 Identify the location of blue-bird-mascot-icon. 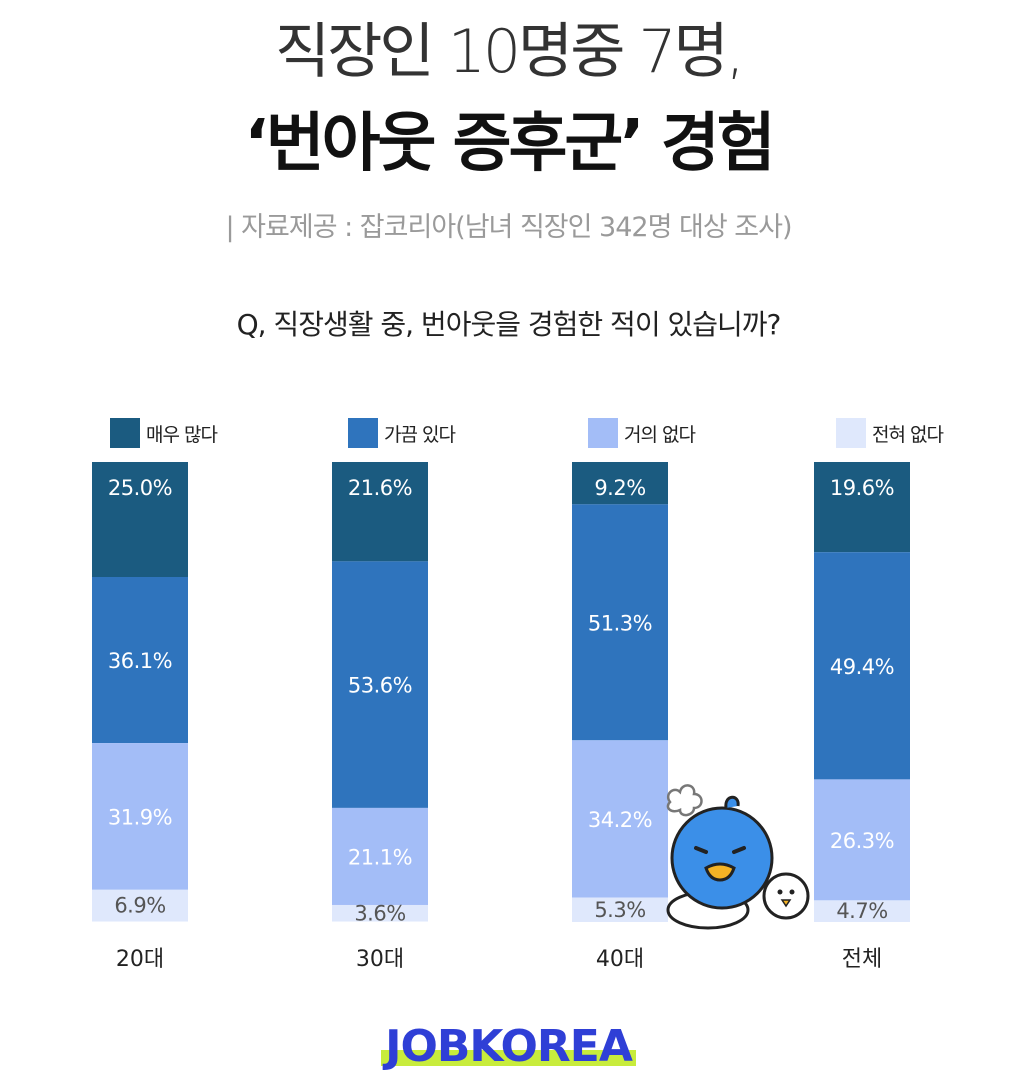
(738, 857).